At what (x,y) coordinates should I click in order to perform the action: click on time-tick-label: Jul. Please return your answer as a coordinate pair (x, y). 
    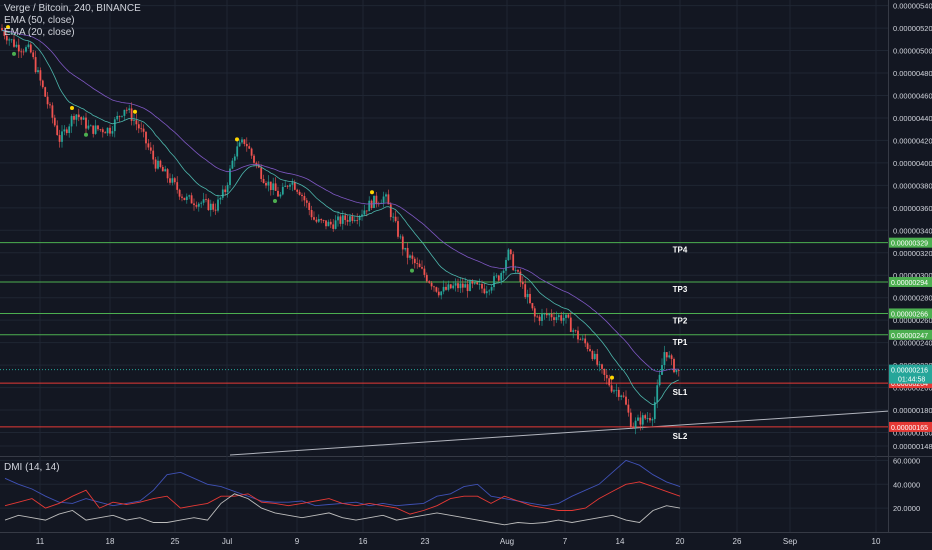
    Looking at the image, I should click on (227, 541).